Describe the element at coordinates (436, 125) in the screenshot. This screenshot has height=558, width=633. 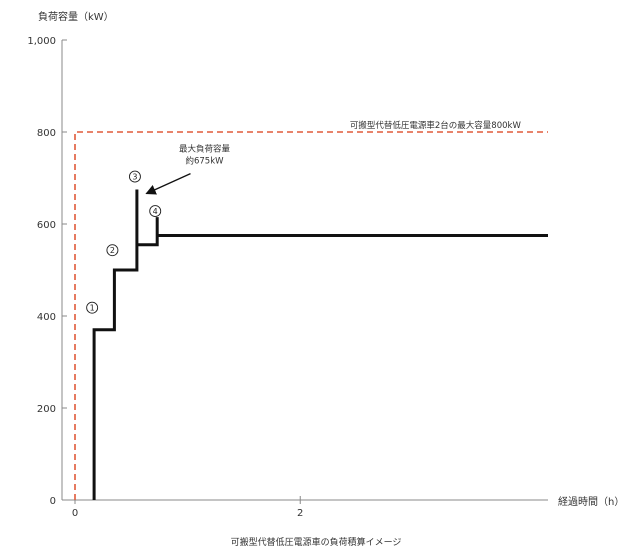
I see `max-capacity-label: 可搬型代替低圧電源車2台の最大容量800kW` at that location.